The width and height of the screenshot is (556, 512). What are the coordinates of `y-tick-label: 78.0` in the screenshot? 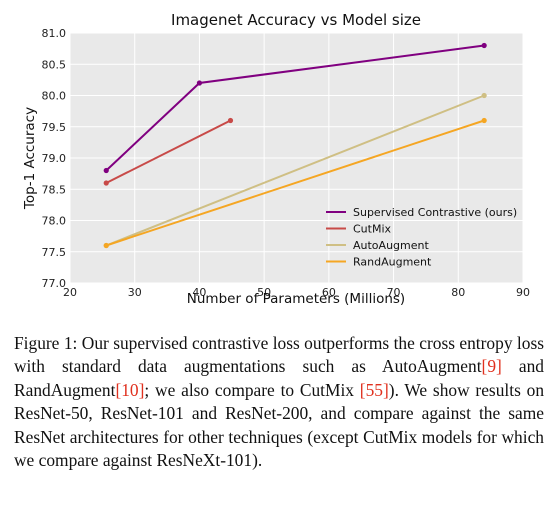 It's located at (54, 221).